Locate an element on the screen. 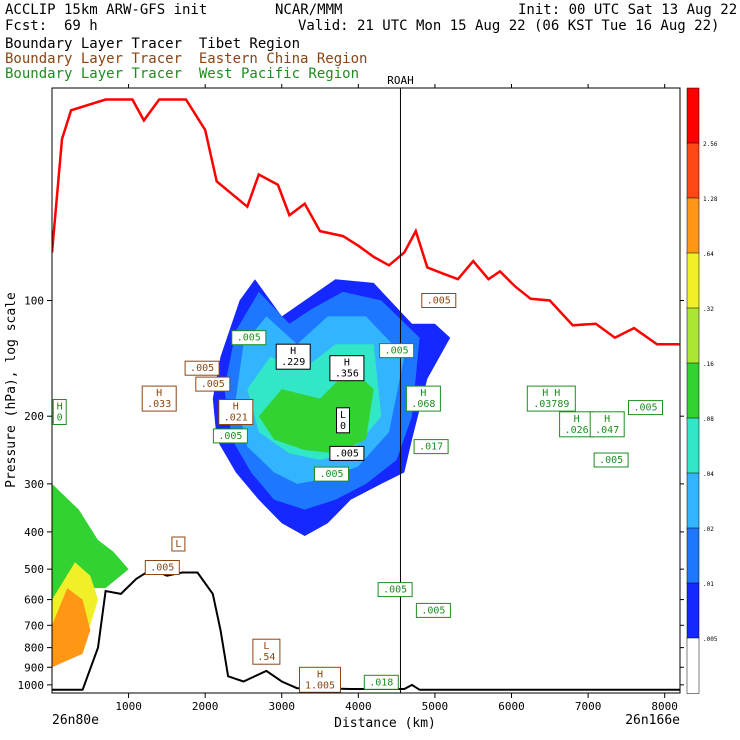 The height and width of the screenshot is (740, 740). y-tick-label: 900 is located at coordinates (34, 667).